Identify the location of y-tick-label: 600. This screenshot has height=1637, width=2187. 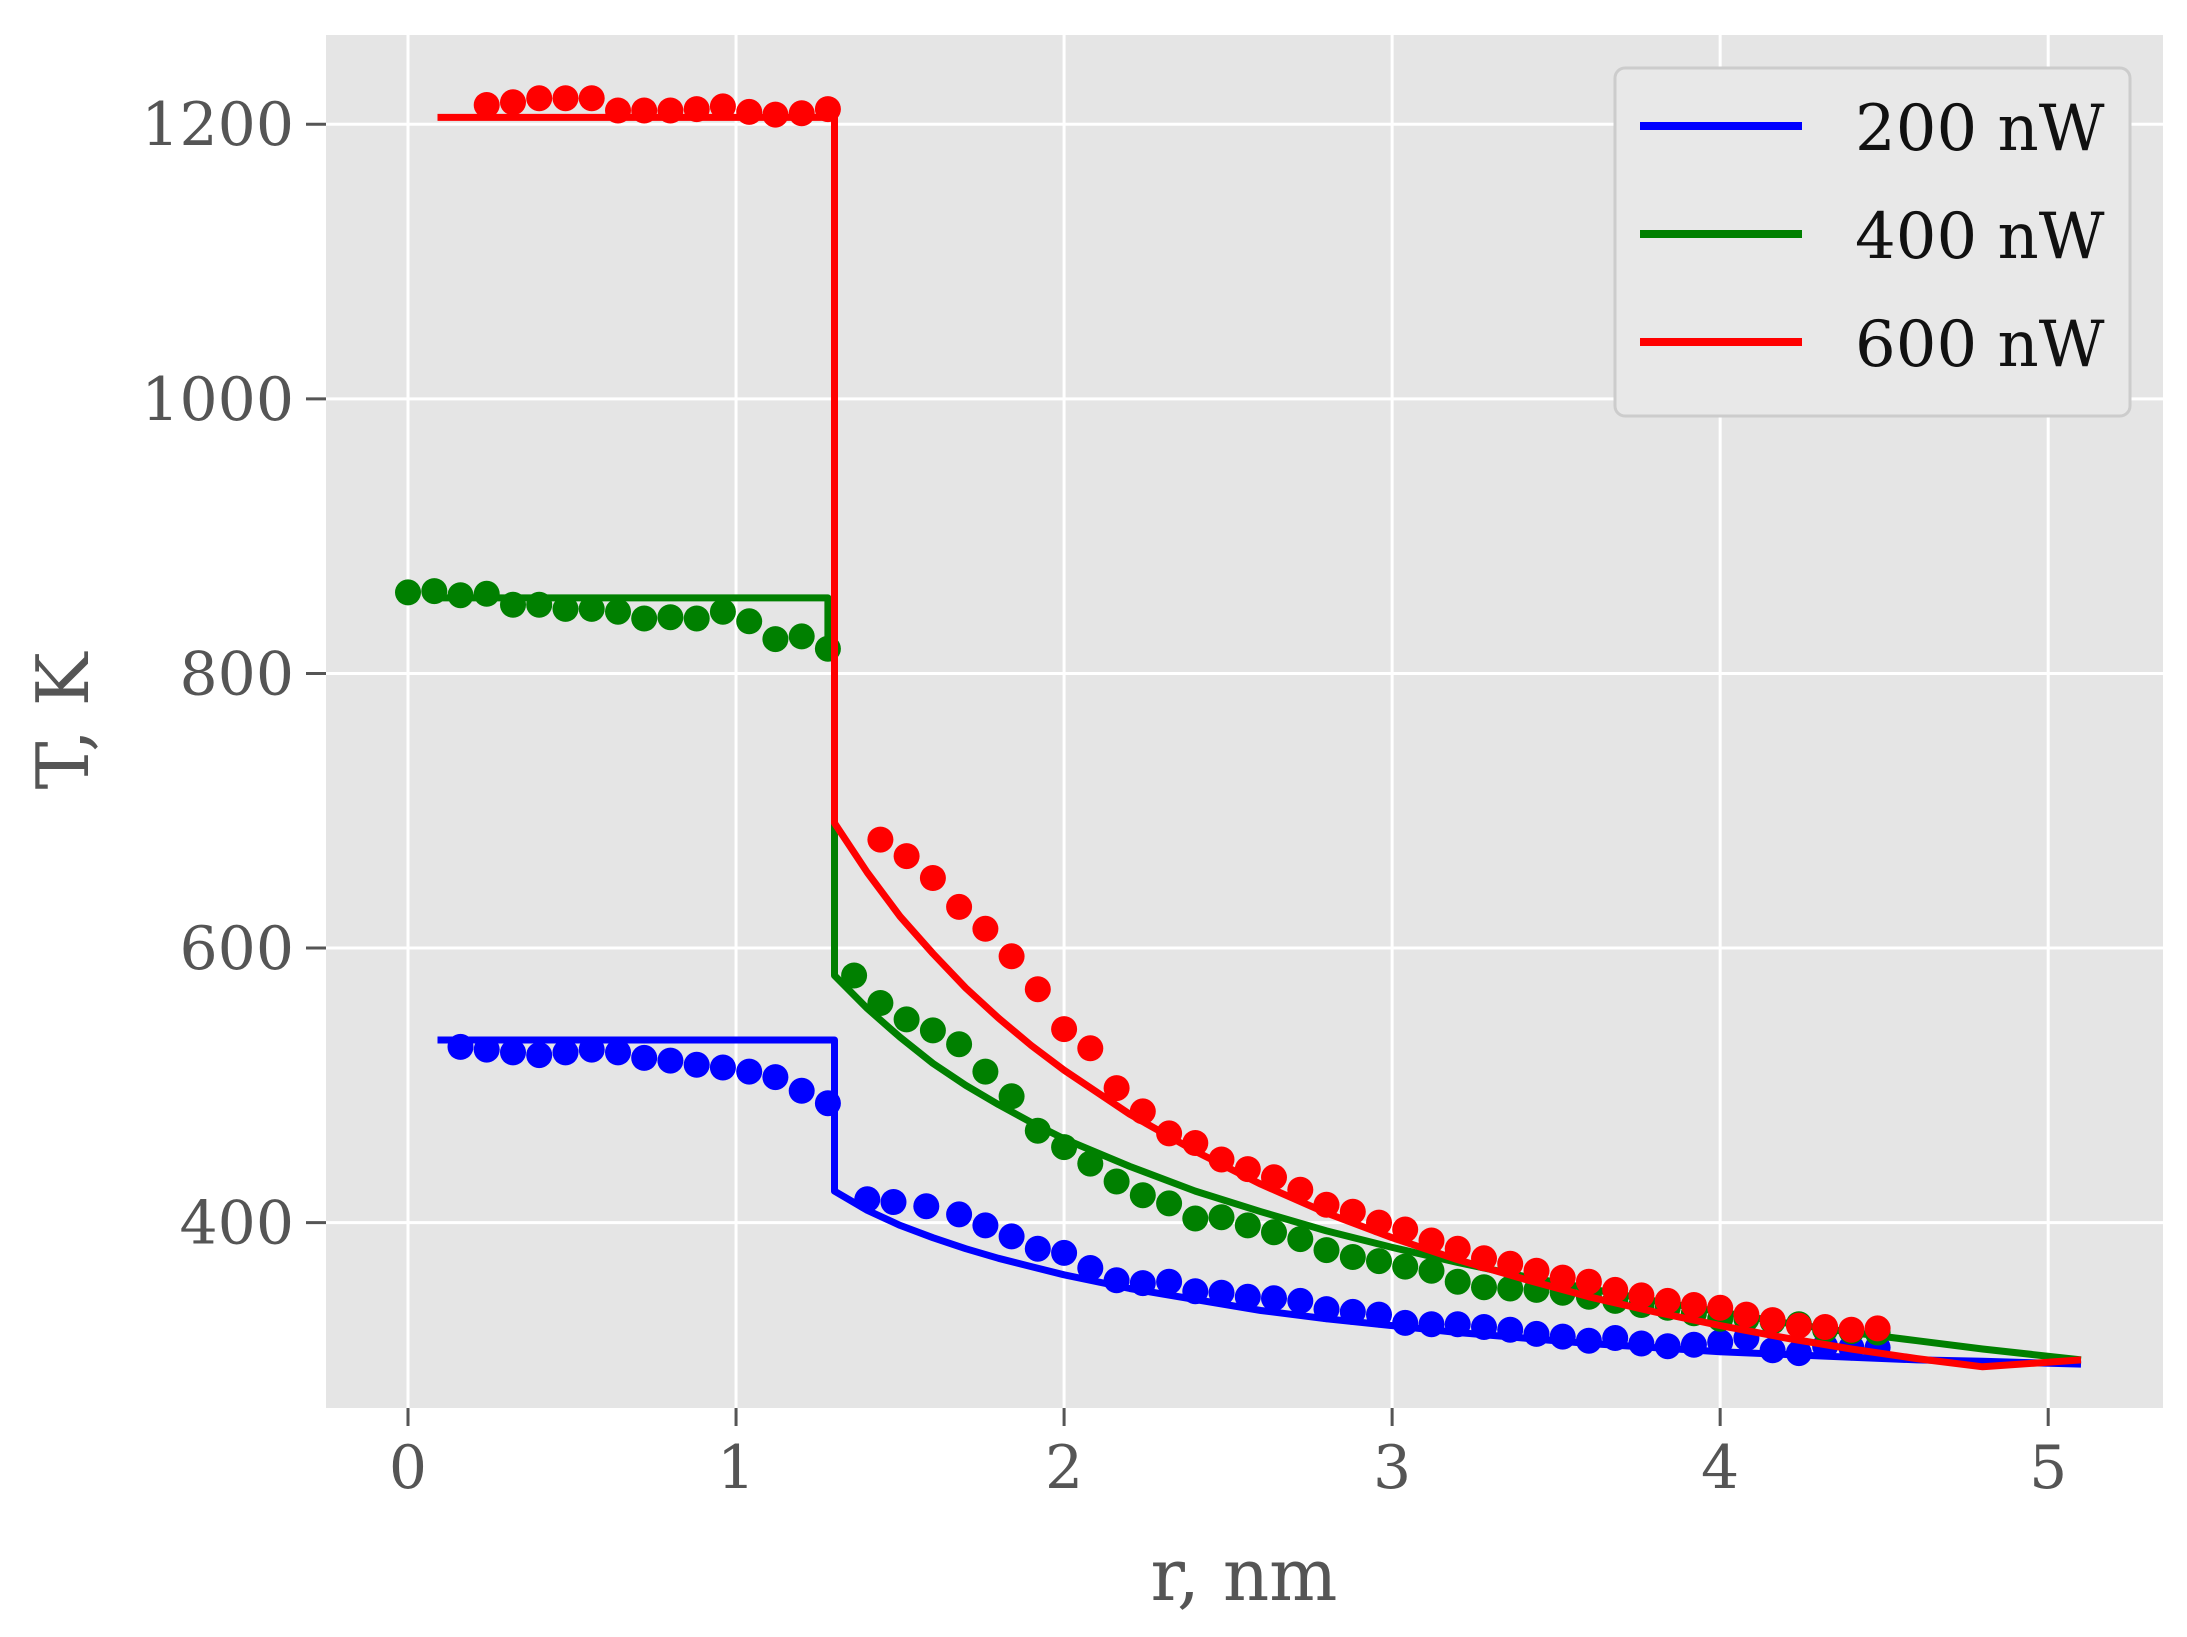
(236, 949).